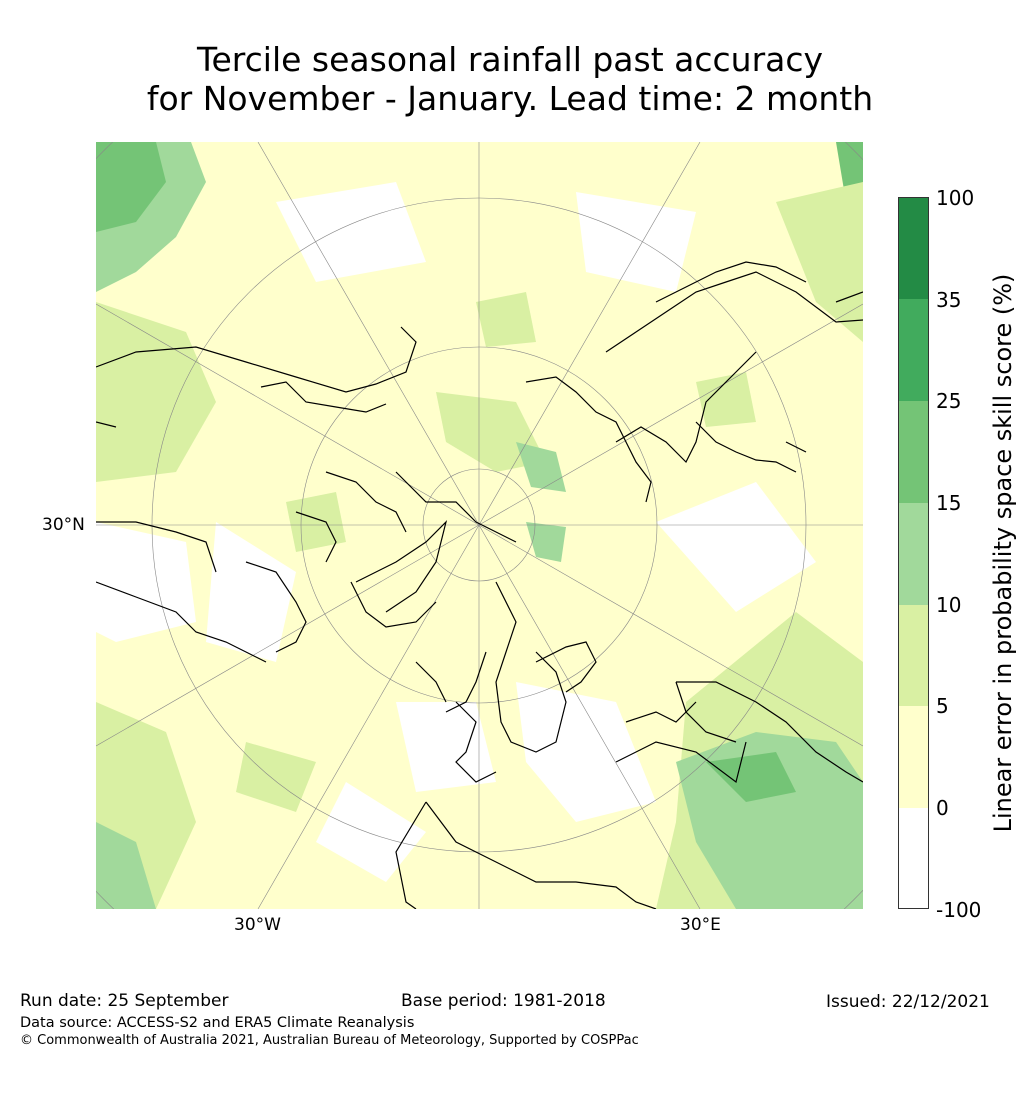  Describe the element at coordinates (908, 1002) in the screenshot. I see `issued-date: Issued: 22/12/2021` at that location.